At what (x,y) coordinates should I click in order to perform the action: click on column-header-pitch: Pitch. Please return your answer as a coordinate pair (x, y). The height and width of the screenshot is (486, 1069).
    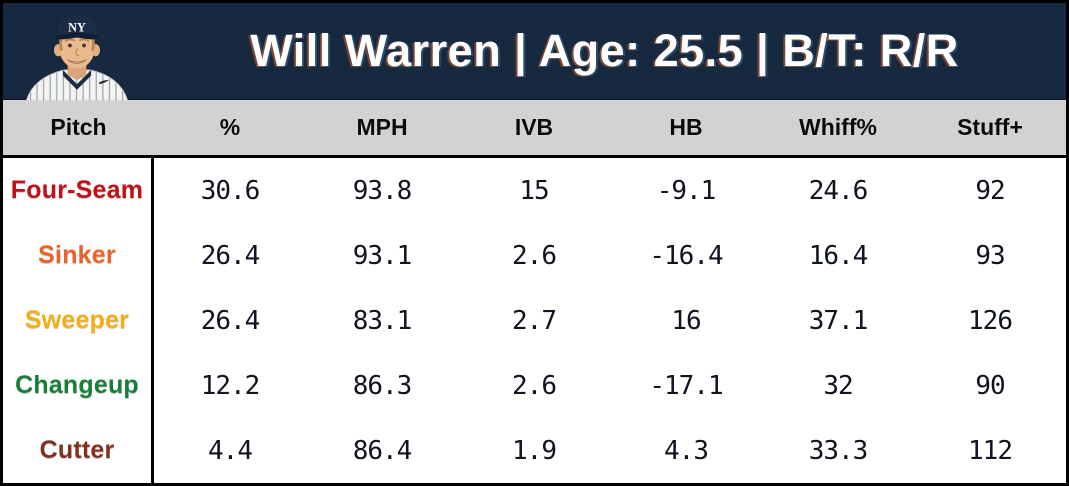
    Looking at the image, I should click on (78, 127).